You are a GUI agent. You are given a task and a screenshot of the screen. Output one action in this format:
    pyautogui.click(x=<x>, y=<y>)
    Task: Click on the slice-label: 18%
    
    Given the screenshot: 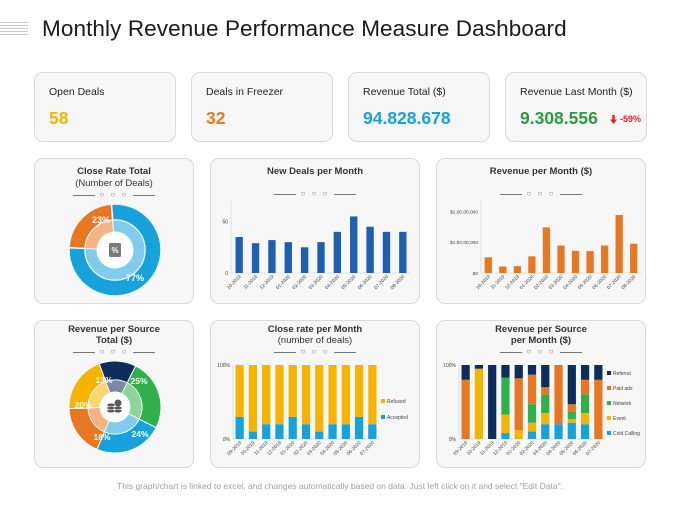 What is the action you would take?
    pyautogui.click(x=101, y=437)
    